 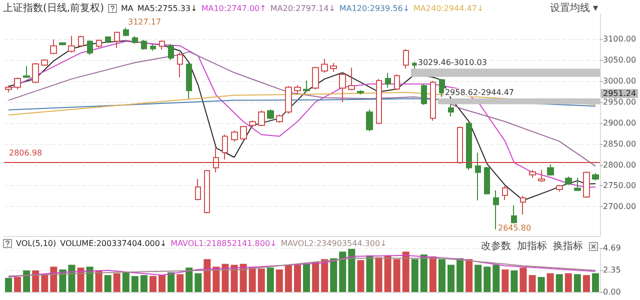 What do you see at coordinates (568, 246) in the screenshot?
I see `annotation: 换指标` at bounding box center [568, 246].